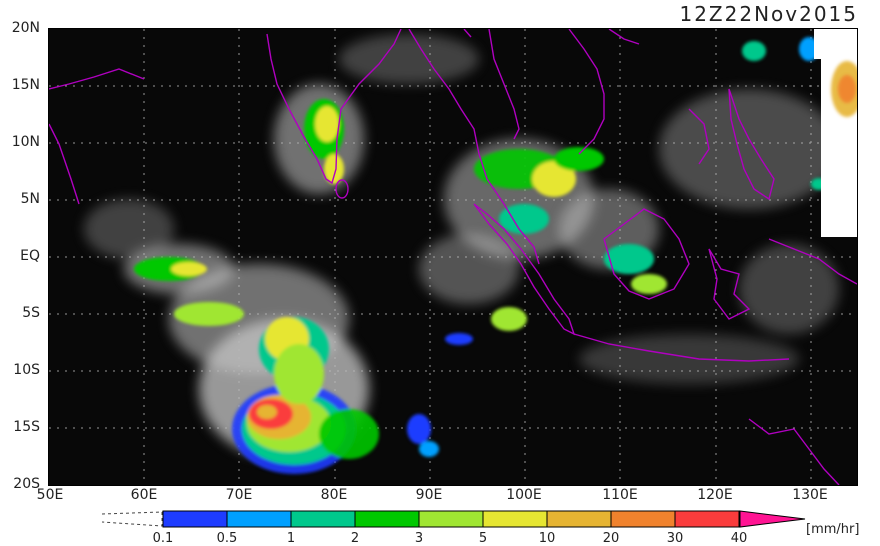 Image resolution: width=880 pixels, height=546 pixels. I want to click on lon-label-100e: 100E, so click(524, 495).